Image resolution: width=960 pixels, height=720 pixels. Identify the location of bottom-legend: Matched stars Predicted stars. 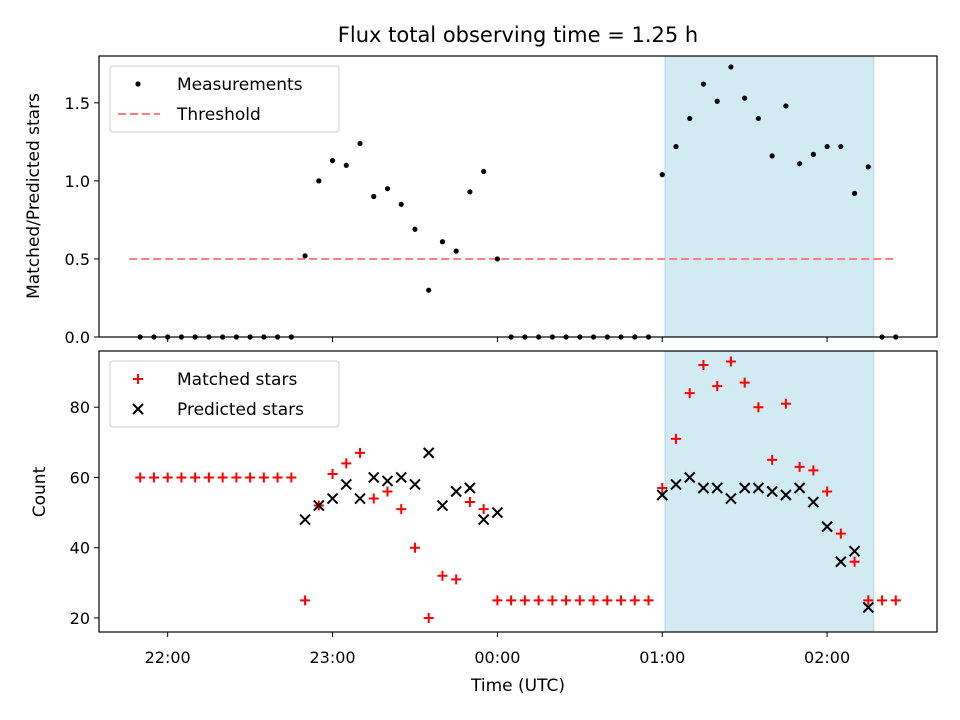
(224, 394).